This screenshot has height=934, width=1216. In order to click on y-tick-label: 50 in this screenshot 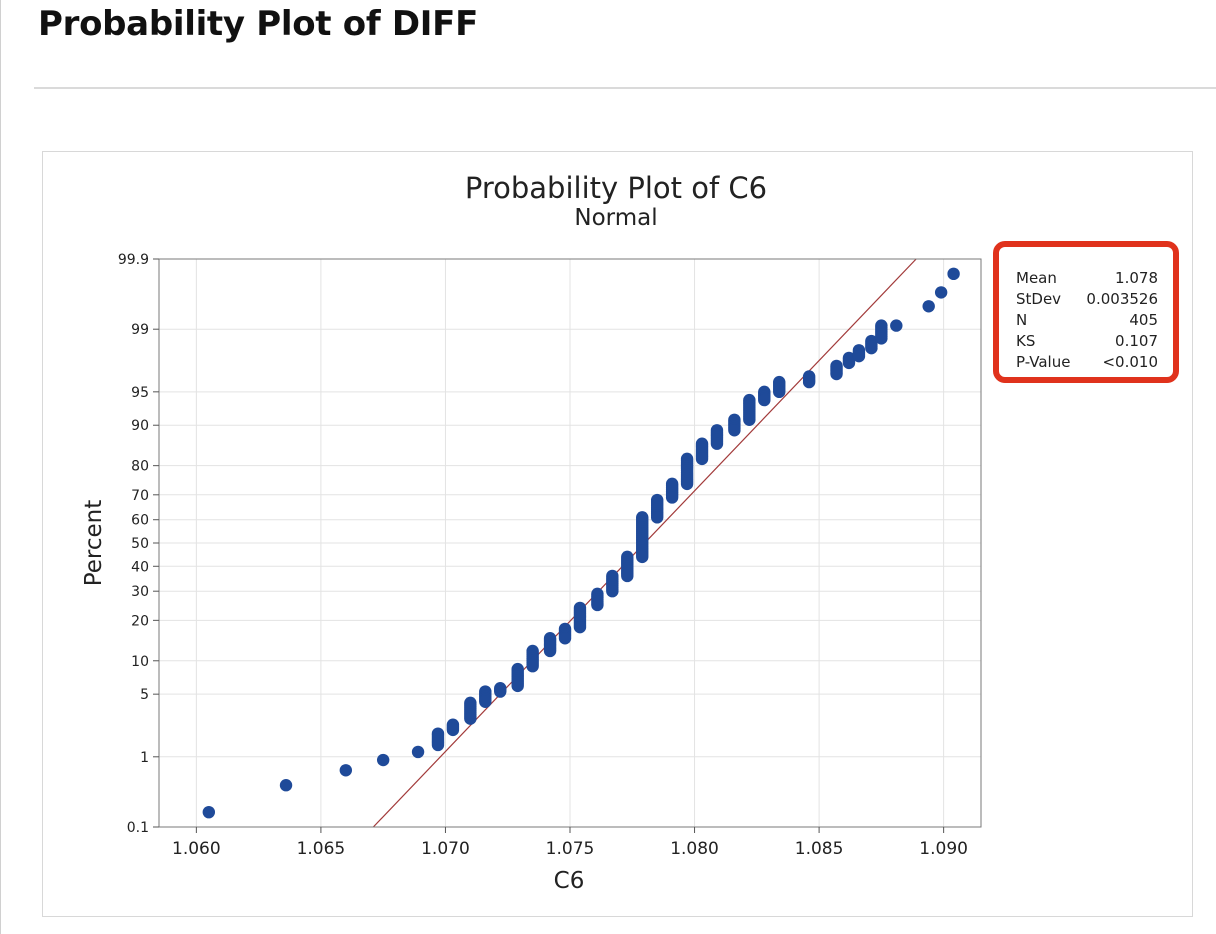, I will do `click(140, 544)`.